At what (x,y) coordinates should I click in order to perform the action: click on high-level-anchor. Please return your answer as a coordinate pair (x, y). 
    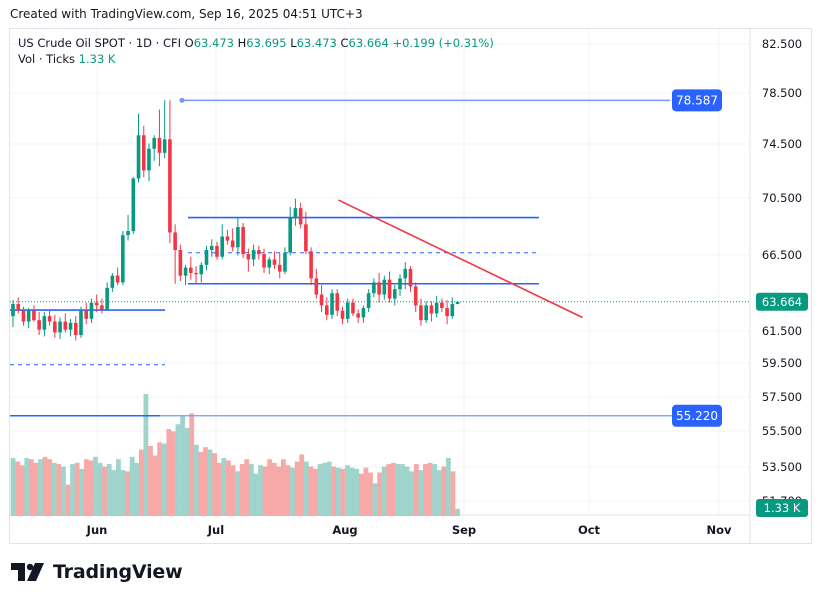
    Looking at the image, I should click on (182, 100).